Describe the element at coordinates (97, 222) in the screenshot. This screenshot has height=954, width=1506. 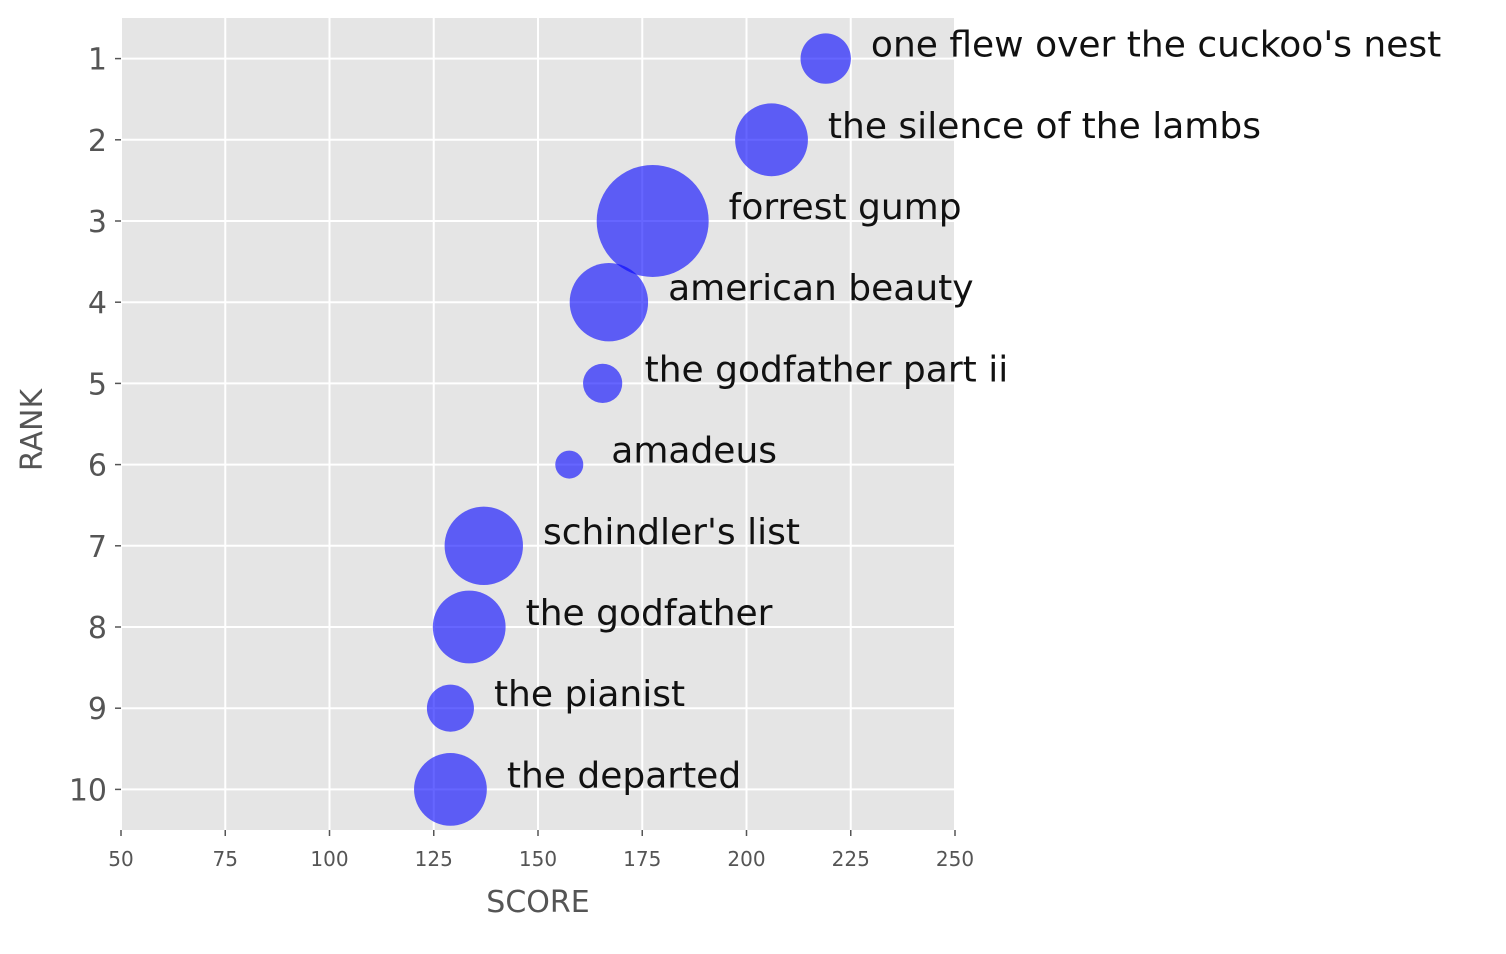
I see `y-tick-label: 3` at that location.